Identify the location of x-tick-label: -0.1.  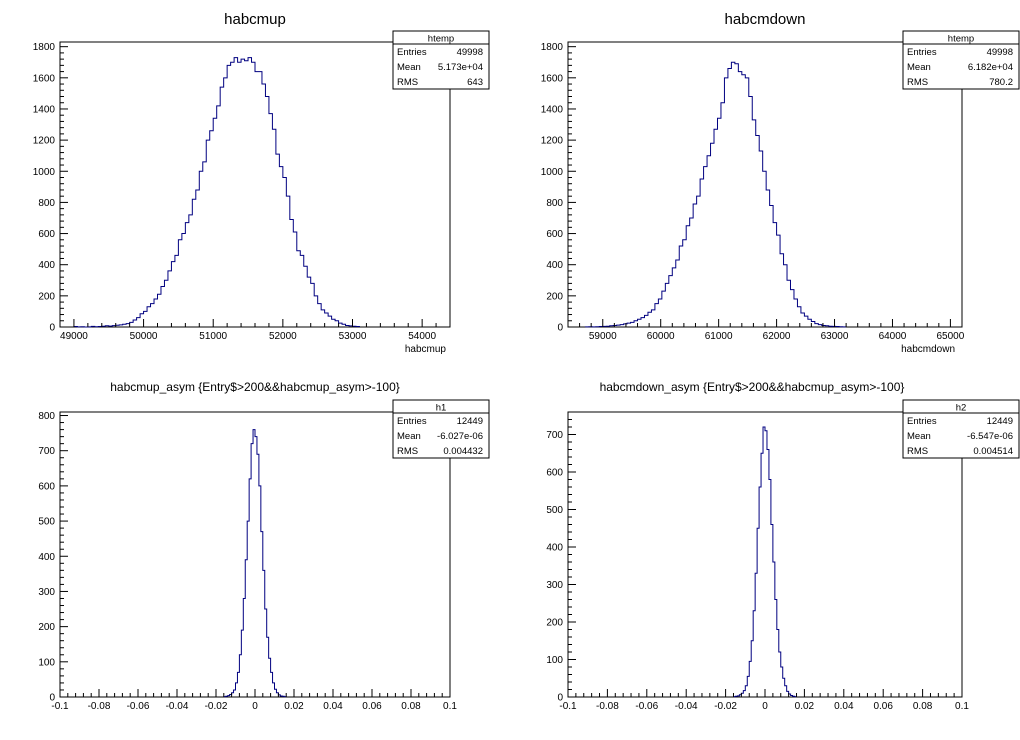
(568, 706).